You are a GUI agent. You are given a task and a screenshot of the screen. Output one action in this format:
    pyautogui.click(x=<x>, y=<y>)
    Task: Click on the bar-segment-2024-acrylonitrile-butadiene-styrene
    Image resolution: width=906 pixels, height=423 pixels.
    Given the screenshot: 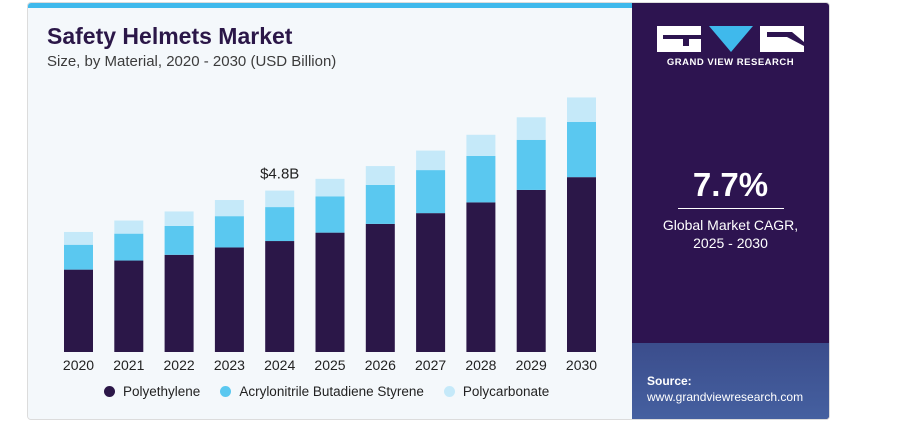 What is the action you would take?
    pyautogui.click(x=280, y=224)
    